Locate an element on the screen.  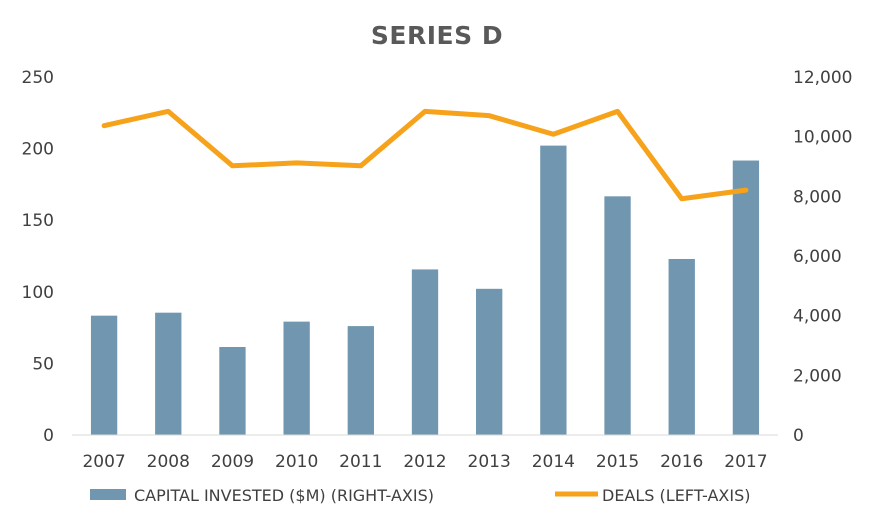
right-tick-label: 6,000 is located at coordinates (817, 257).